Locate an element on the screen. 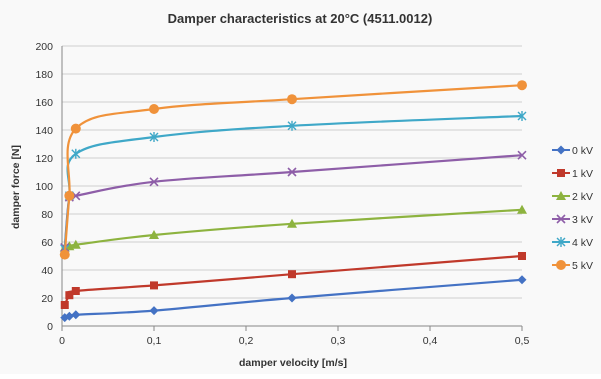 The height and width of the screenshot is (379, 601). y-tick-label: 120 is located at coordinates (44, 159).